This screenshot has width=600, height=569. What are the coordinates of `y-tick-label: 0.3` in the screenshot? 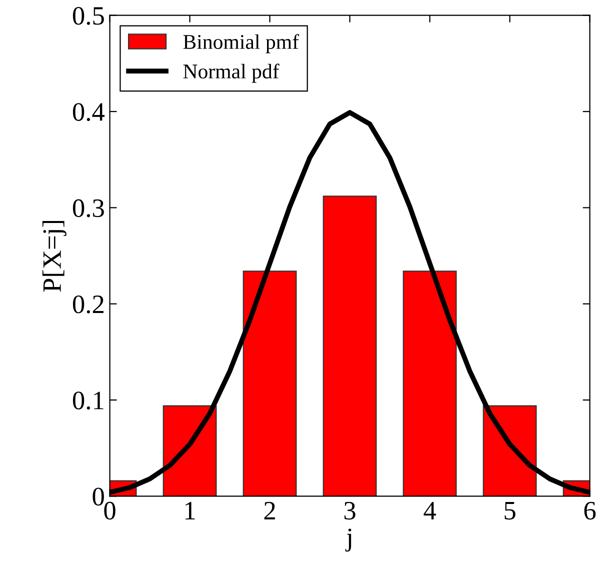 It's located at (88, 208).